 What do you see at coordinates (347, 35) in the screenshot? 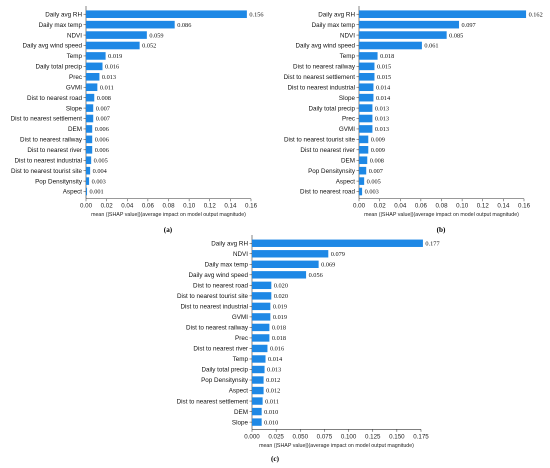
I see `category-label: NDVI` at bounding box center [347, 35].